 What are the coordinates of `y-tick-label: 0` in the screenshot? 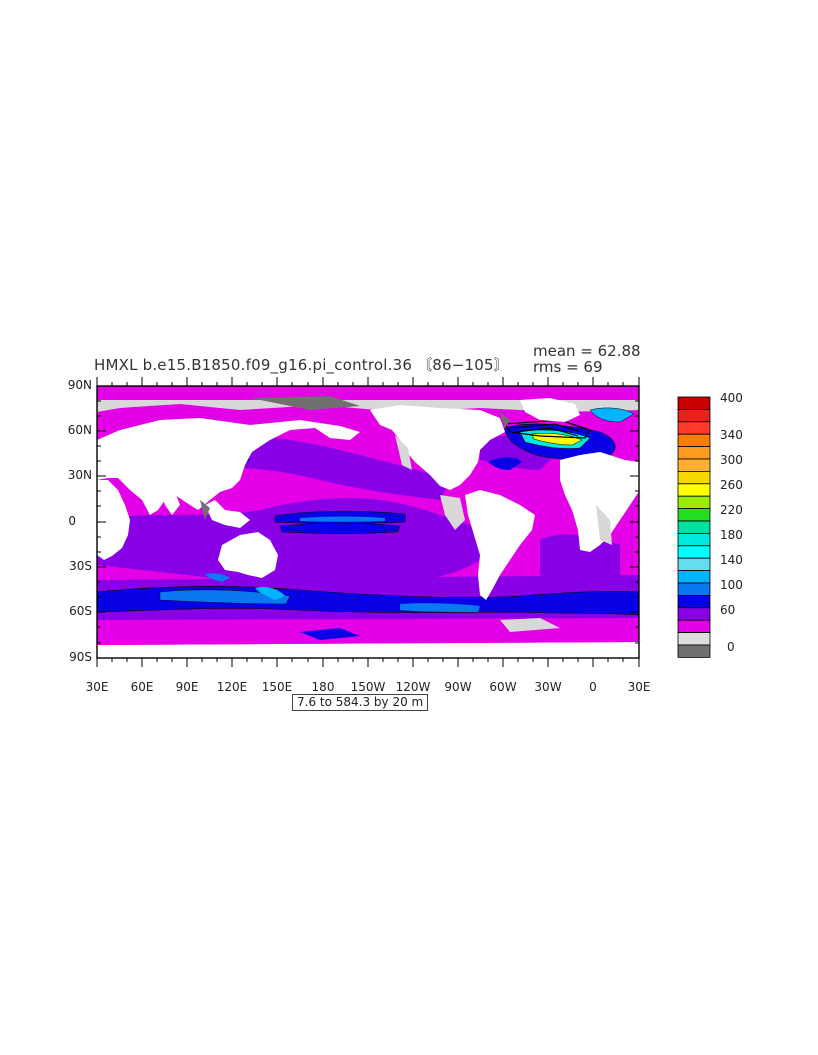 It's located at (72, 521).